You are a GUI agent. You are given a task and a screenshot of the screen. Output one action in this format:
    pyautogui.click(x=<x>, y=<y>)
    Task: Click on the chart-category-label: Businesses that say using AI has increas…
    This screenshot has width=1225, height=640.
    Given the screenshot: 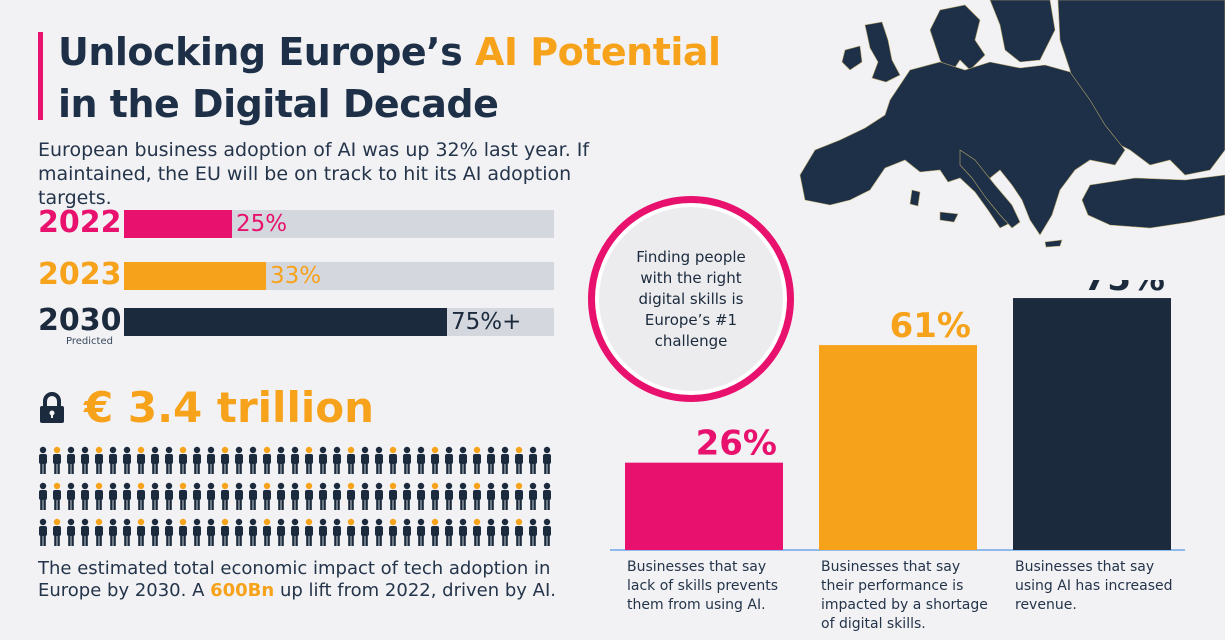 What is the action you would take?
    pyautogui.click(x=1094, y=586)
    